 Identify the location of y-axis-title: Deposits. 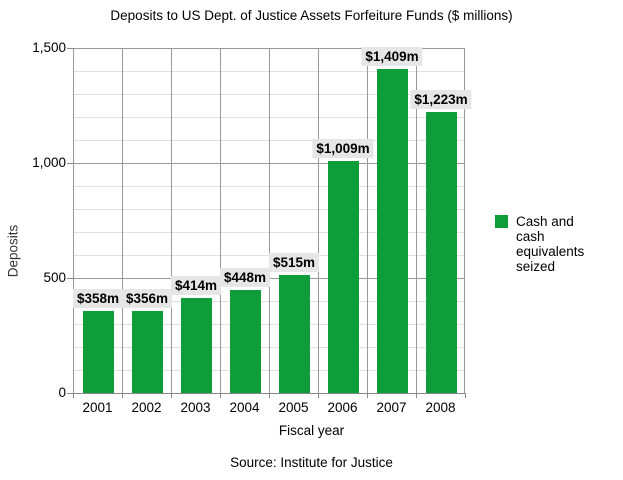
(13, 251).